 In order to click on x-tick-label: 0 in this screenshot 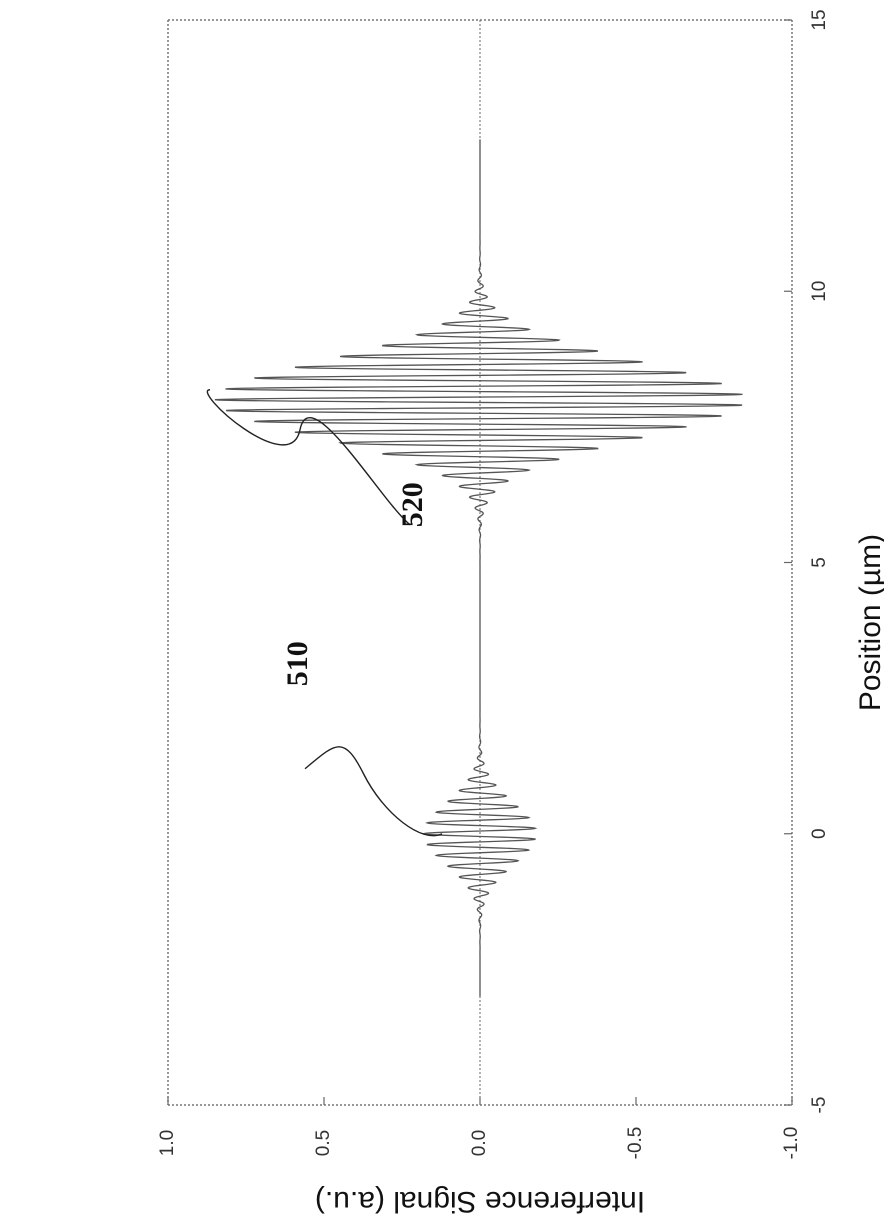, I will do `click(819, 833)`.